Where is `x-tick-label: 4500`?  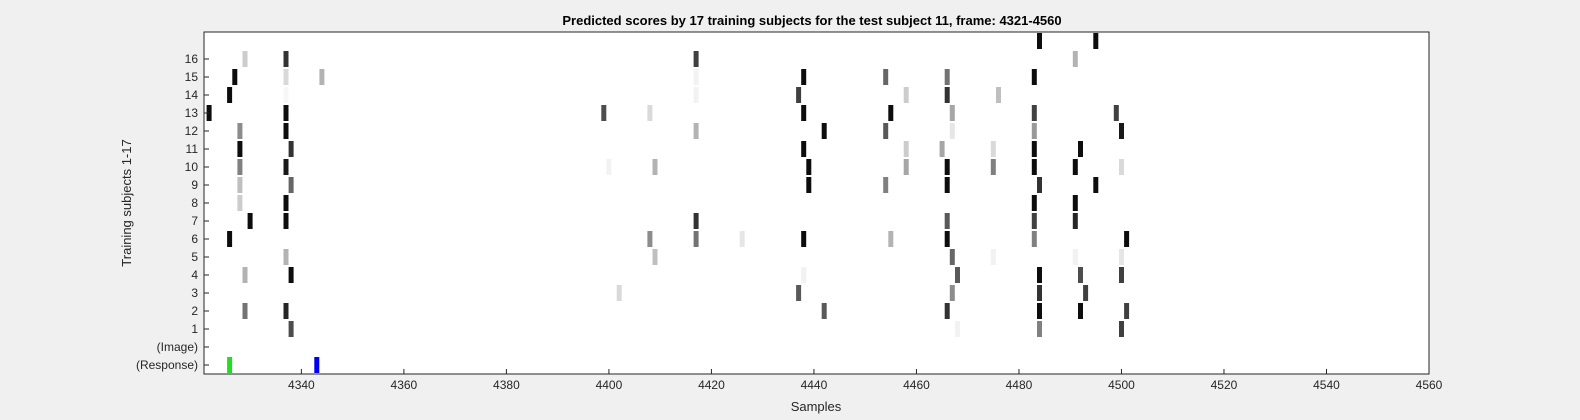 x-tick-label: 4500 is located at coordinates (1121, 385).